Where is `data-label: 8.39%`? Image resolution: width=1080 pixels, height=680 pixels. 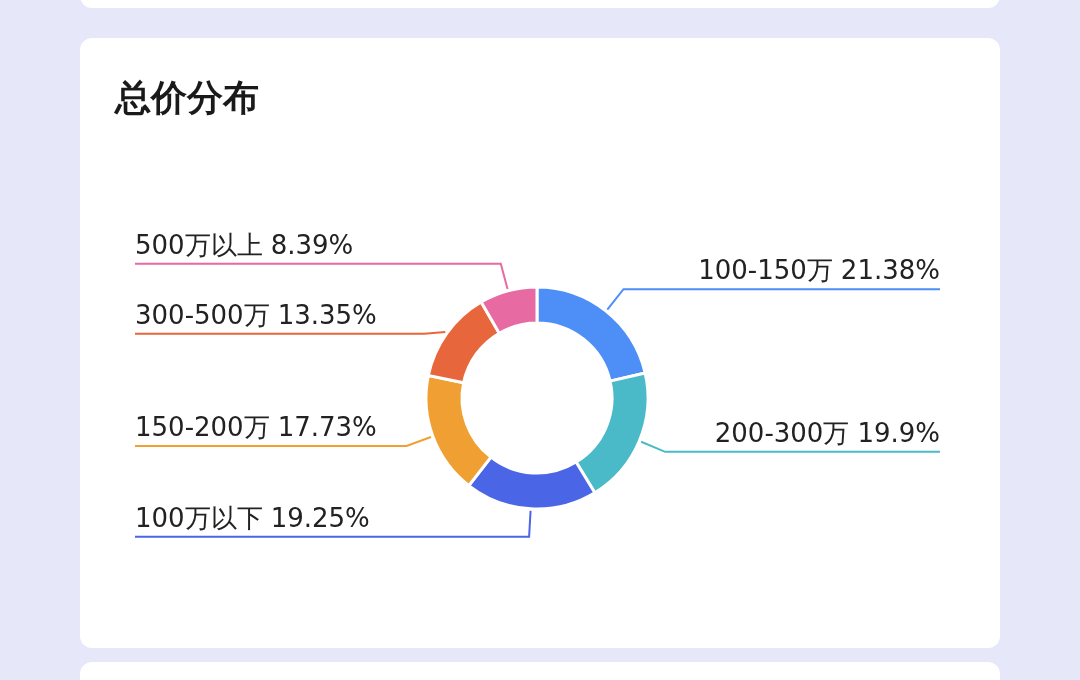
data-label: 8.39% is located at coordinates (312, 244).